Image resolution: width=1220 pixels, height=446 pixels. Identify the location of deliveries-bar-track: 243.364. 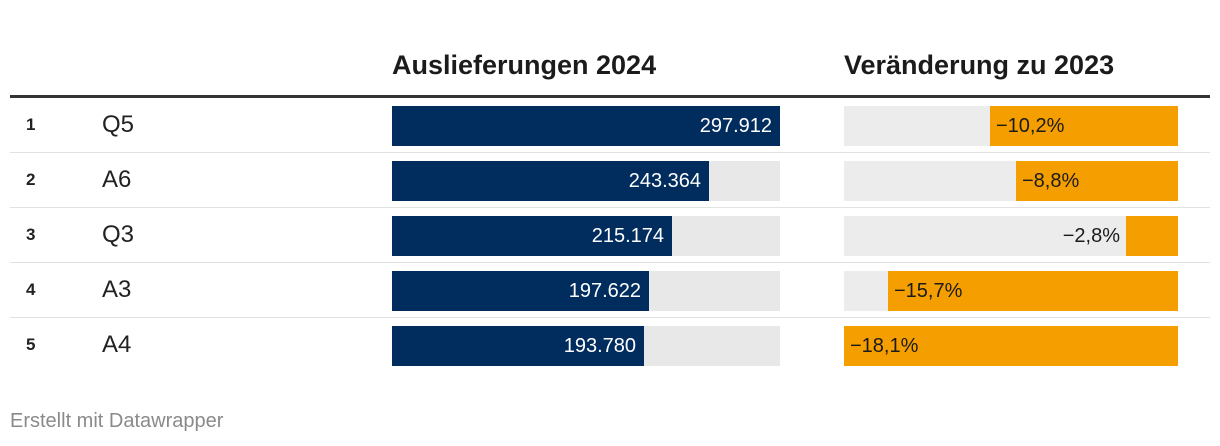
(586, 181).